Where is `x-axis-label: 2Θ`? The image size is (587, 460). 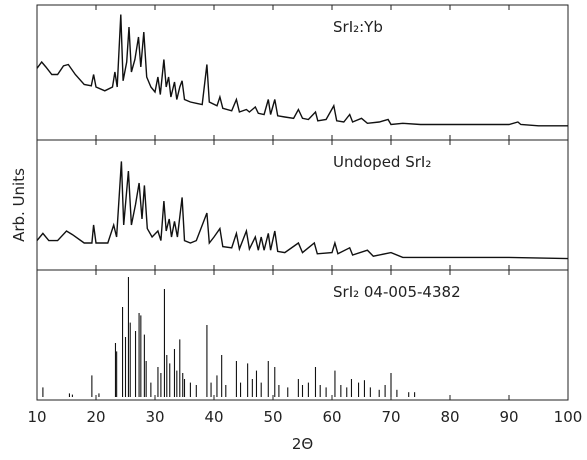 x-axis-label: 2Θ is located at coordinates (302, 444).